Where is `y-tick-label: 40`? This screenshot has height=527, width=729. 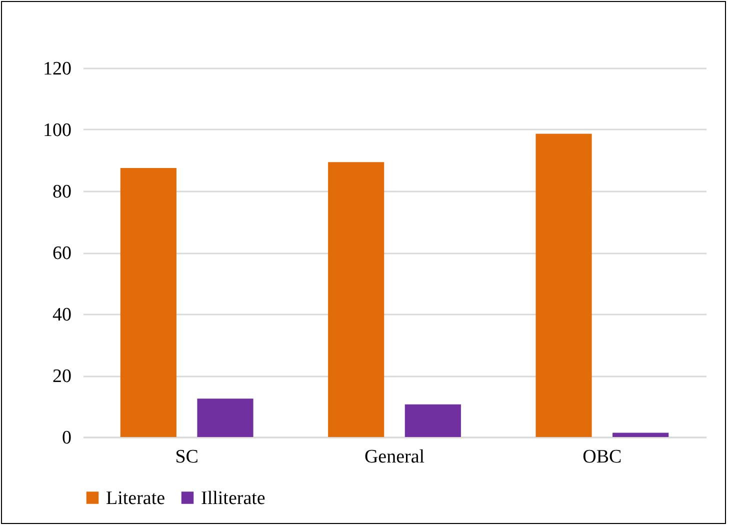
y-tick-label: 40 is located at coordinates (62, 315).